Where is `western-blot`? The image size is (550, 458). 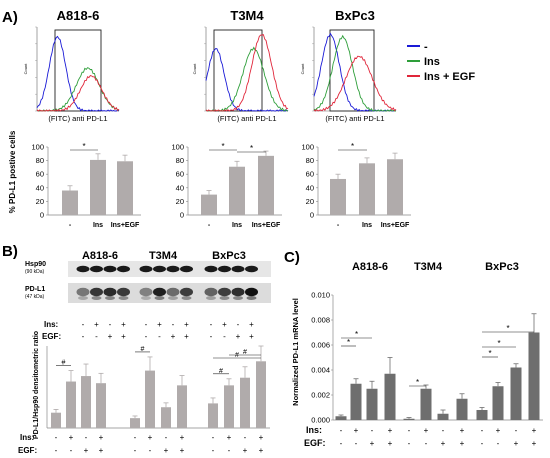 western-blot is located at coordinates (169, 282).